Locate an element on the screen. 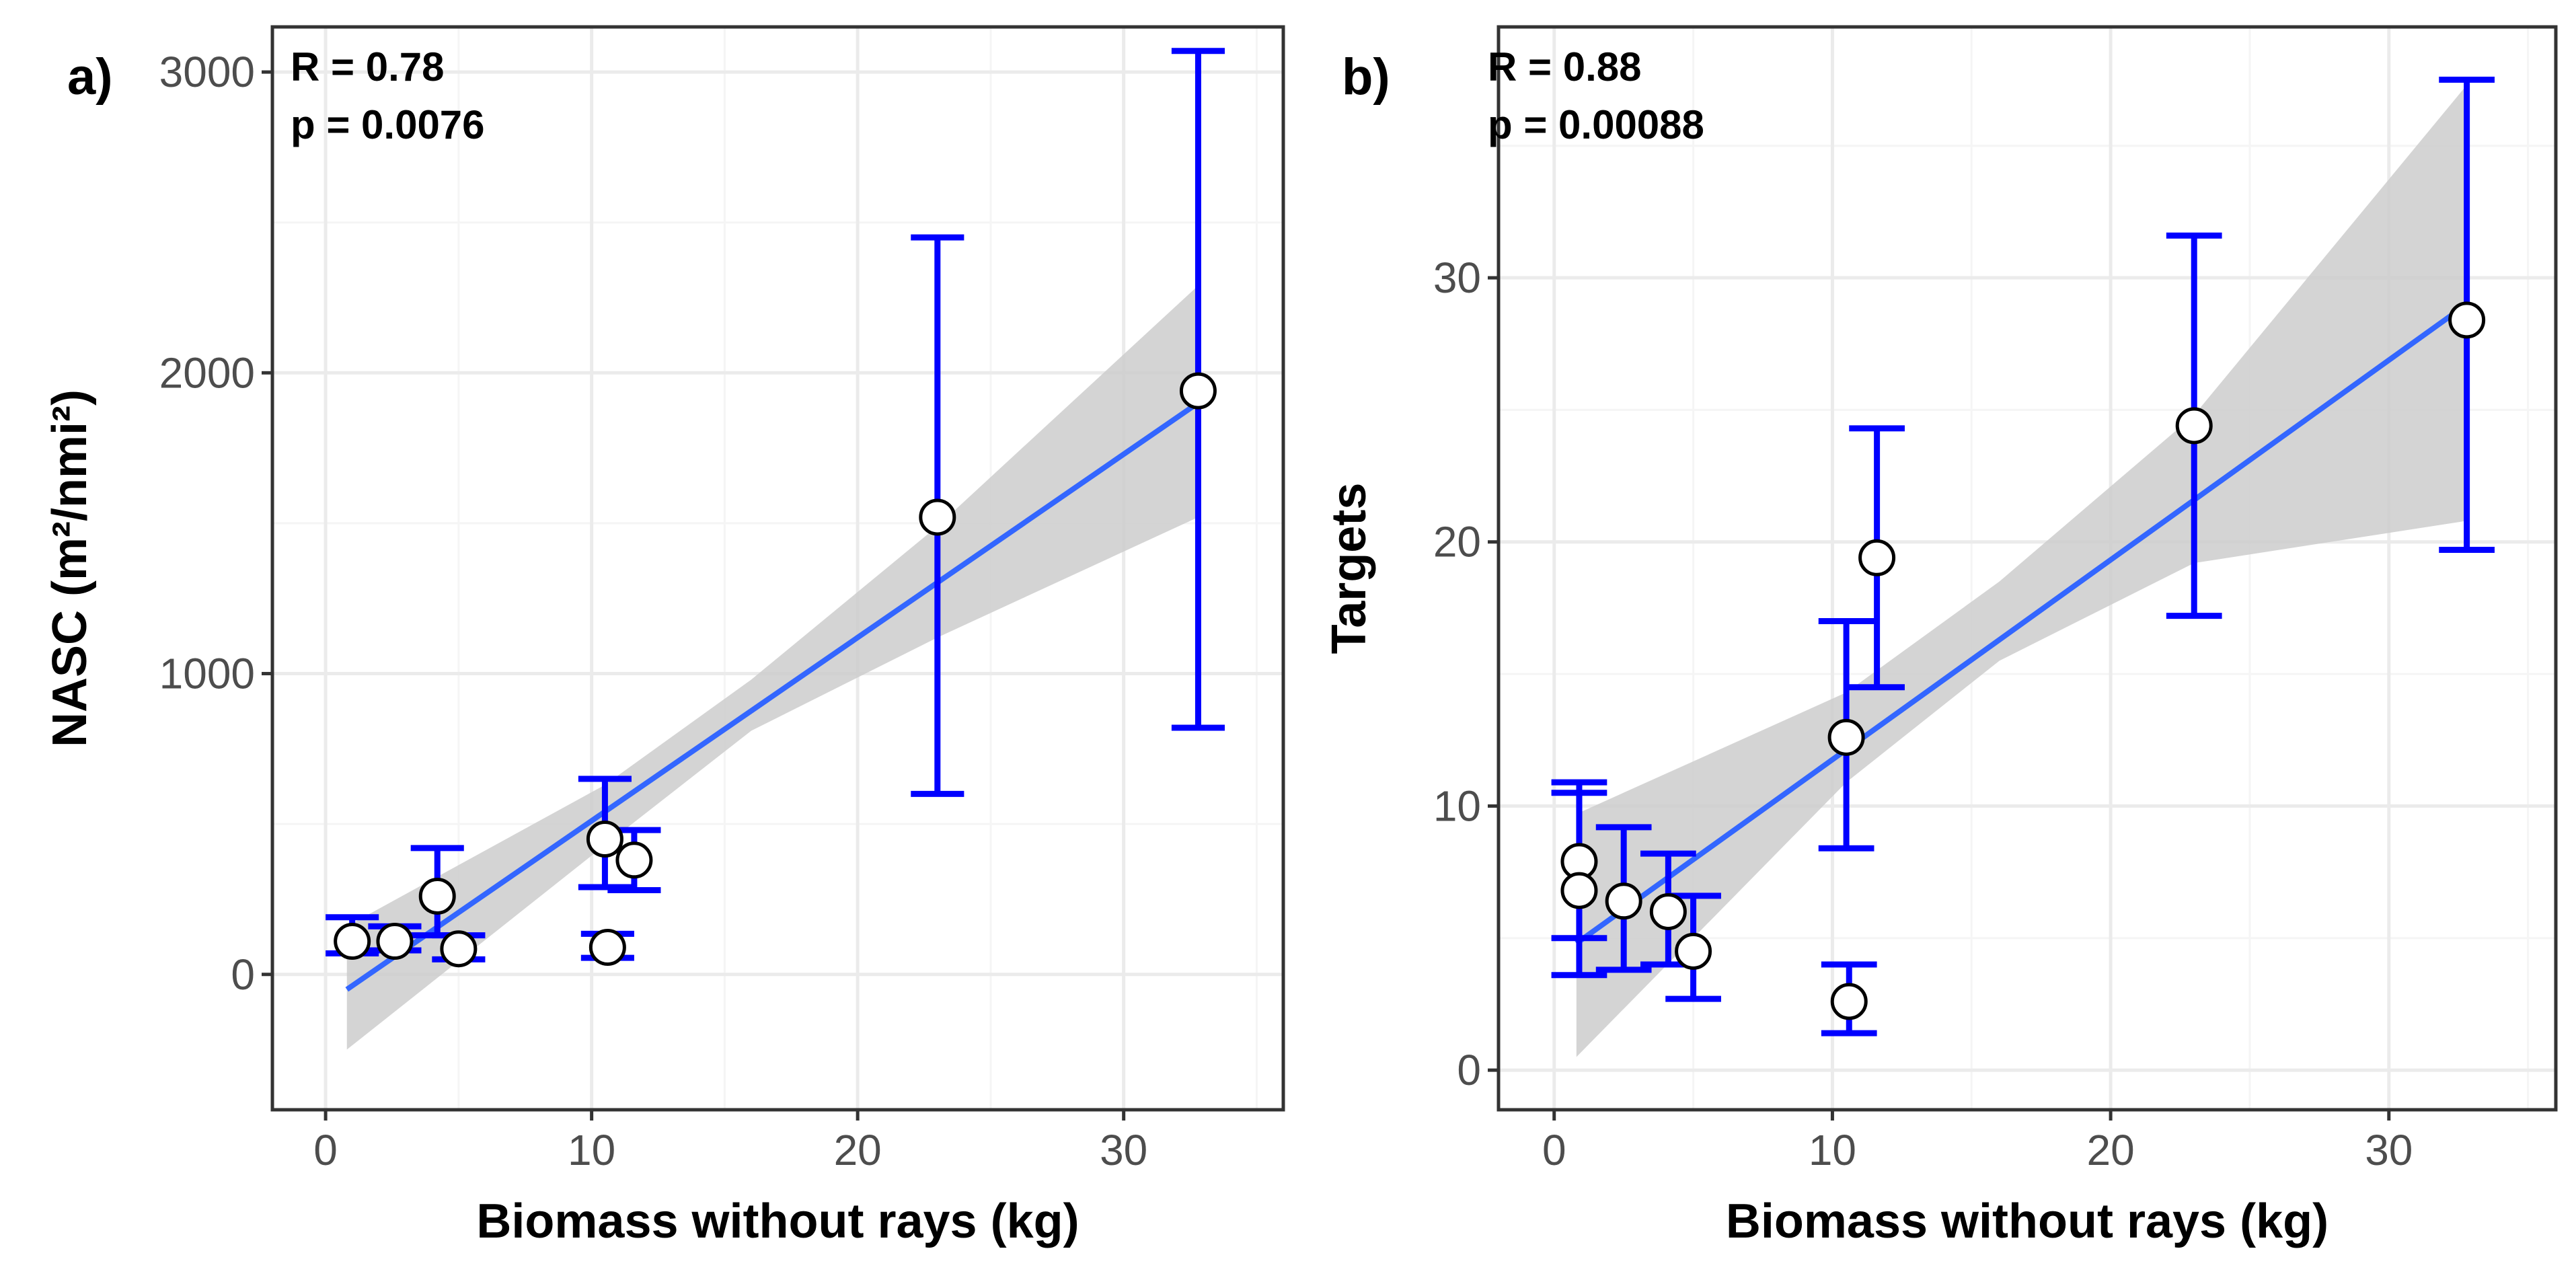 The width and height of the screenshot is (2576, 1288). y-axis-title: NASC (m²/nmi²) is located at coordinates (70, 568).